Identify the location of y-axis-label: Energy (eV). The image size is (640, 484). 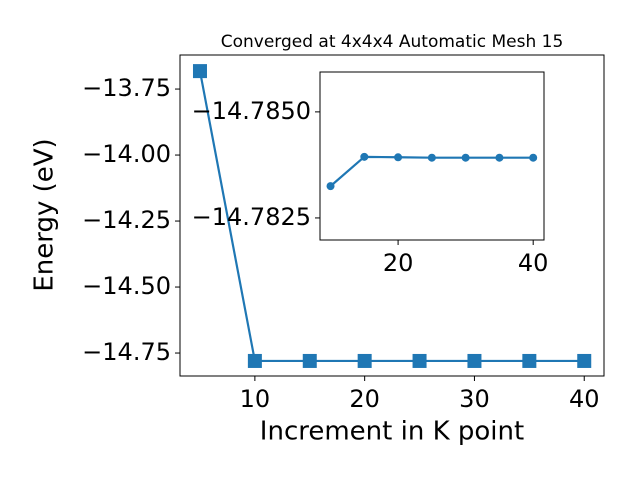
(45, 214).